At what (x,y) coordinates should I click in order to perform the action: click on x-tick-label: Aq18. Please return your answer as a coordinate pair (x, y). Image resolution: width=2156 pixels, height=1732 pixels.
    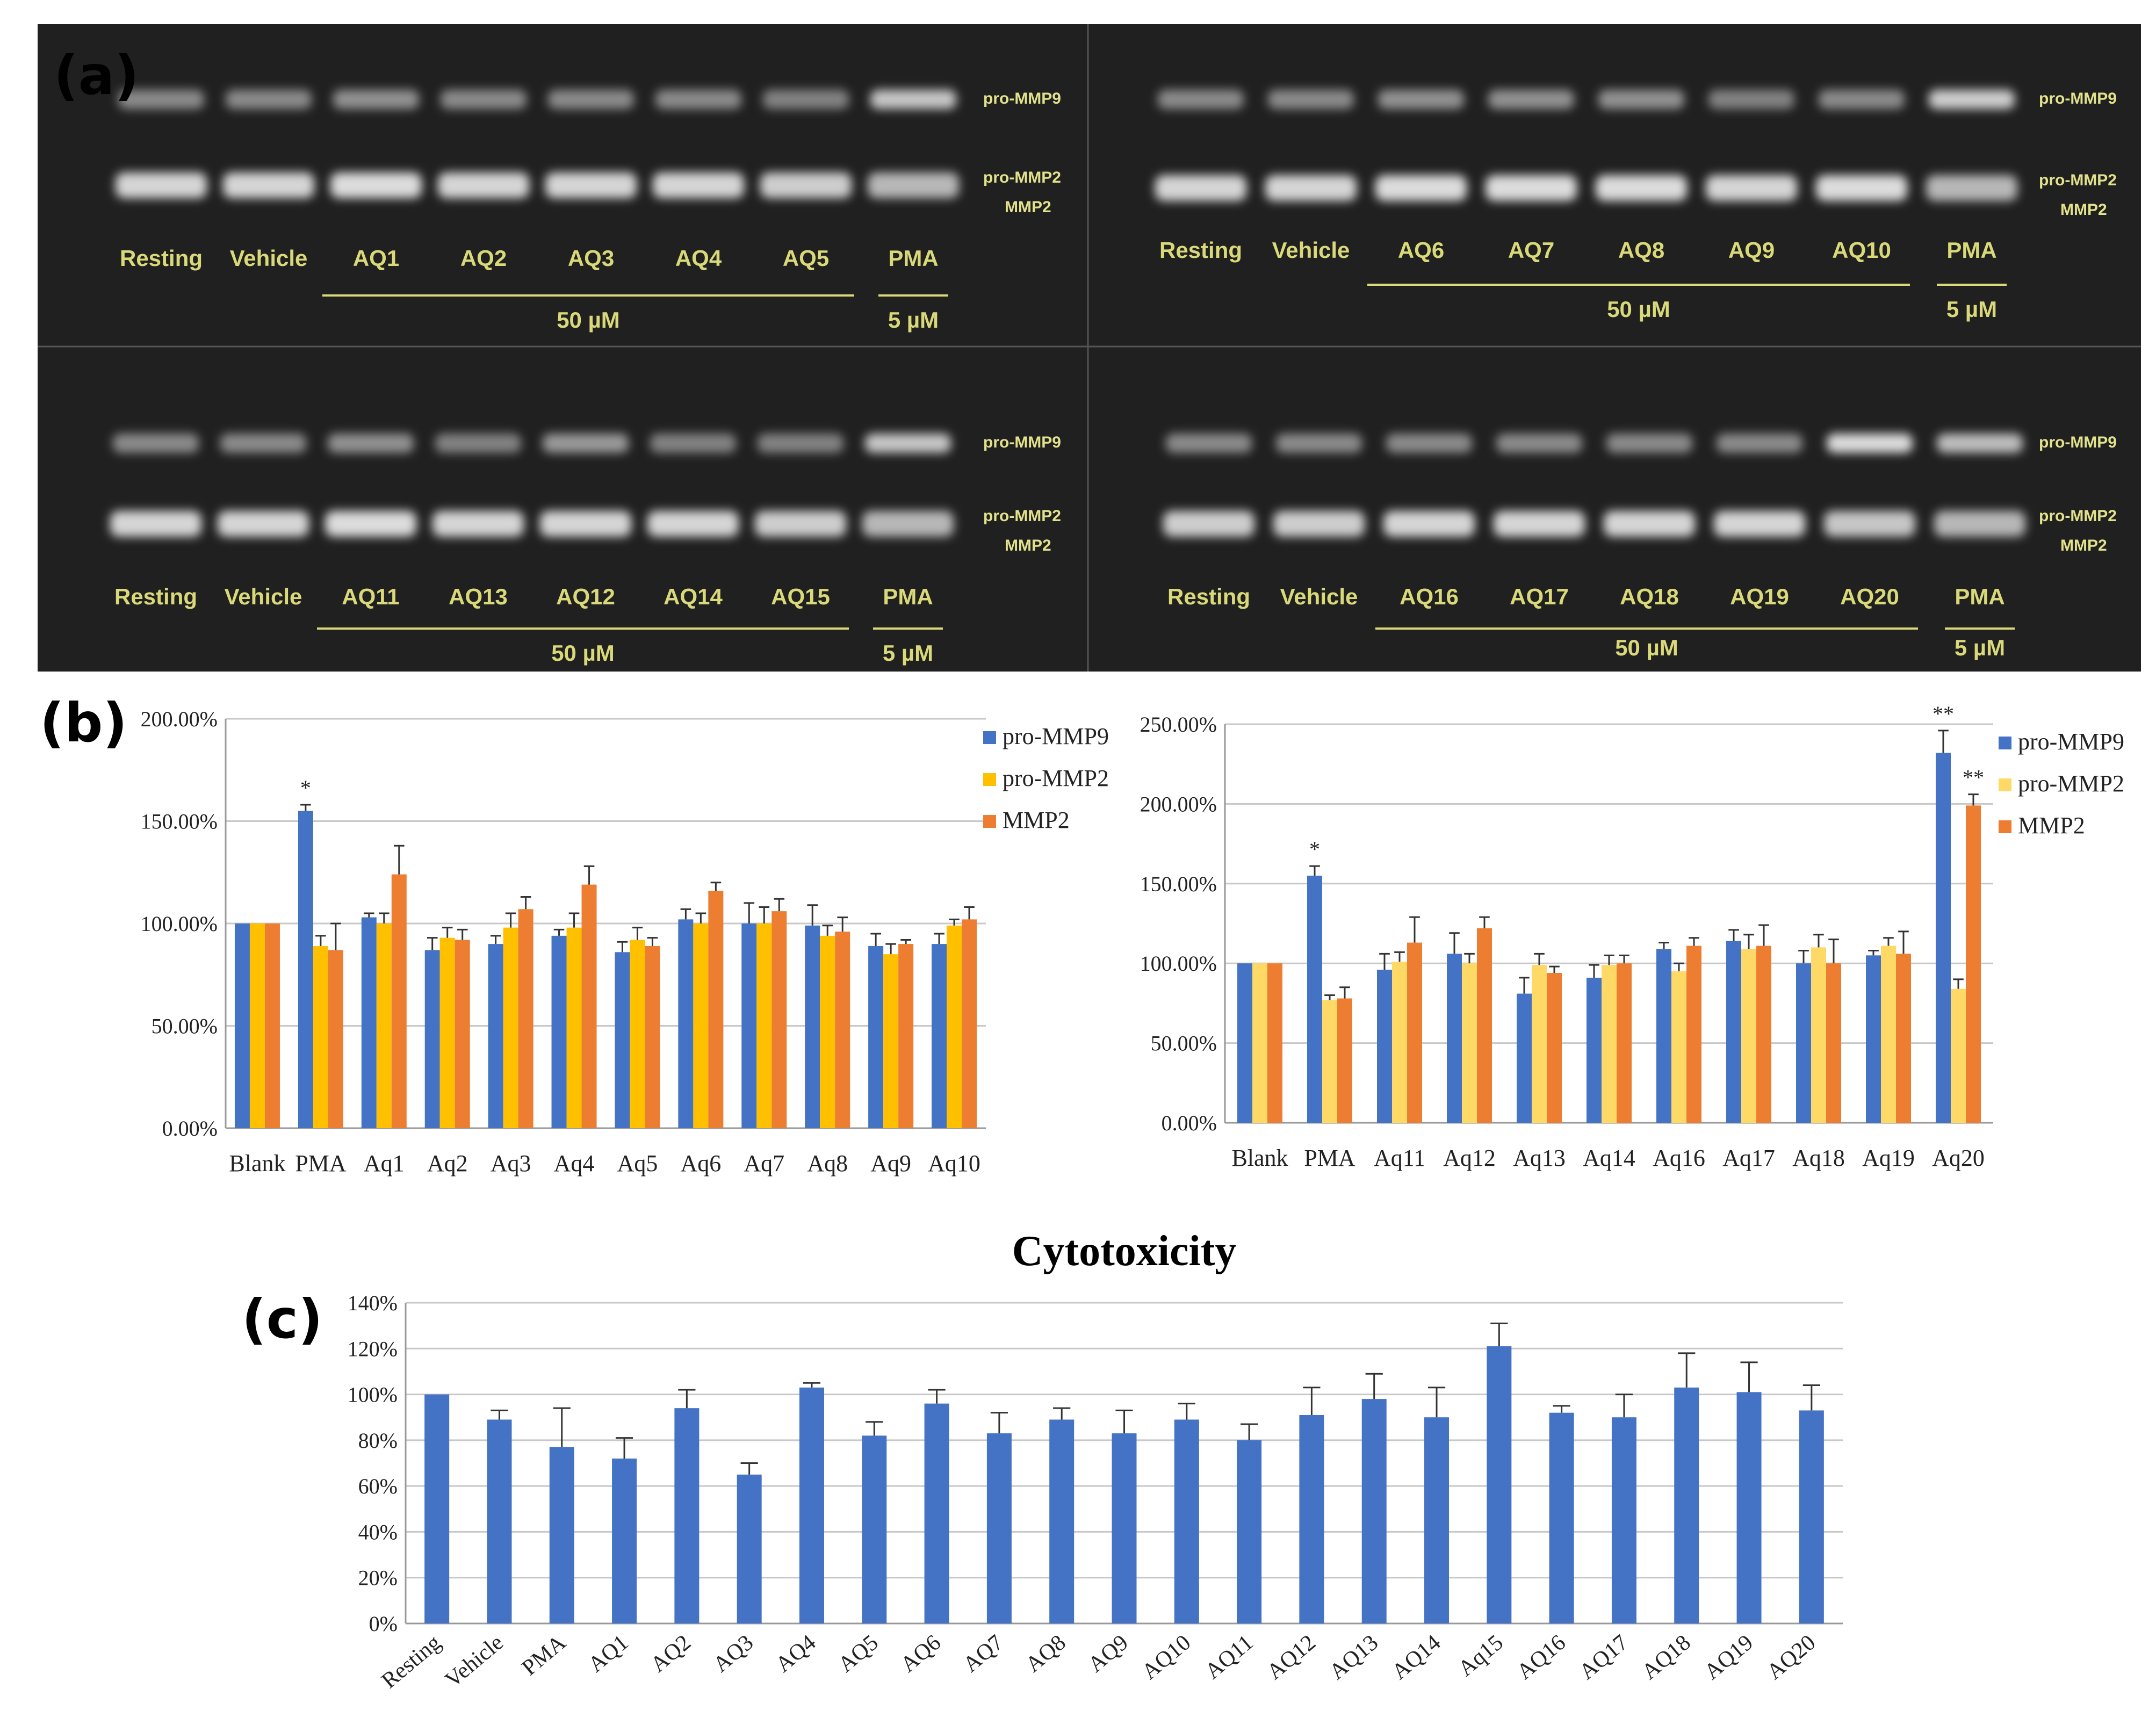
    Looking at the image, I should click on (1818, 1158).